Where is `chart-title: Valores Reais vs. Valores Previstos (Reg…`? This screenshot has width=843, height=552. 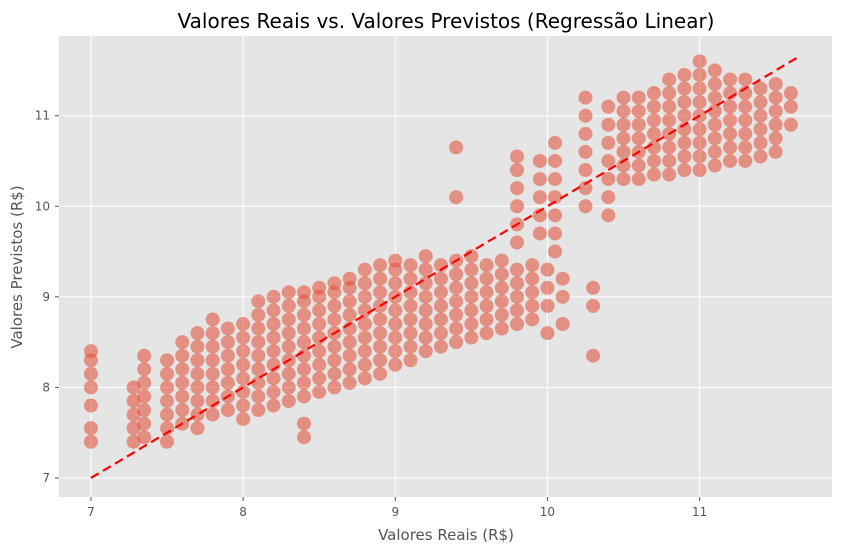
chart-title: Valores Reais vs. Valores Previstos (Reg… is located at coordinates (446, 21).